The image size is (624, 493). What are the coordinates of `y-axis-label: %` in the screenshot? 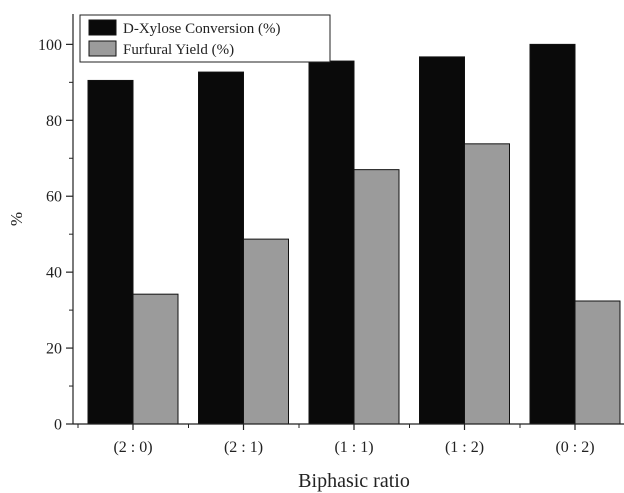 It's located at (16, 219).